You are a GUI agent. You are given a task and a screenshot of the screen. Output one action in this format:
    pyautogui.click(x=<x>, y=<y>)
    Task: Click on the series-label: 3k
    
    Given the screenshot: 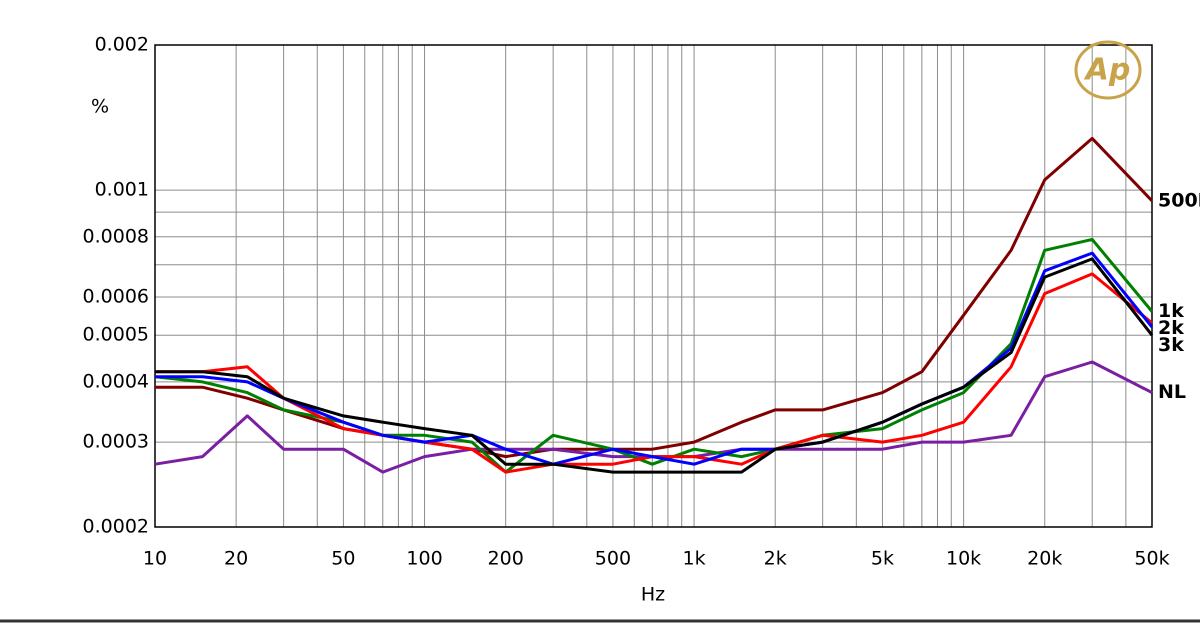 What is the action you would take?
    pyautogui.click(x=1171, y=345)
    